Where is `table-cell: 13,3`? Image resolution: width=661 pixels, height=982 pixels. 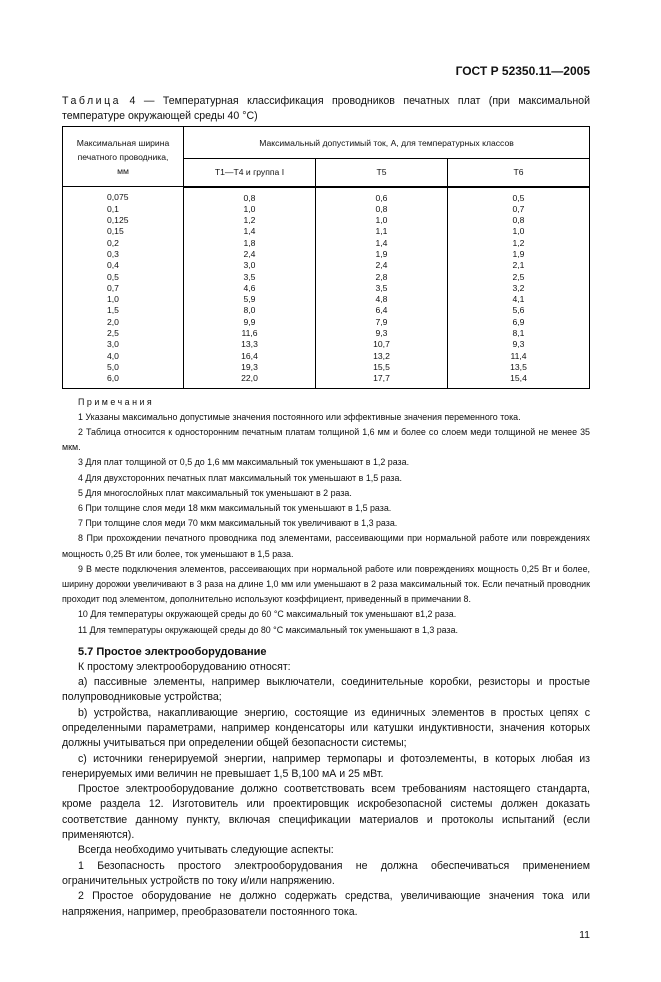 table-cell: 13,3 is located at coordinates (249, 345).